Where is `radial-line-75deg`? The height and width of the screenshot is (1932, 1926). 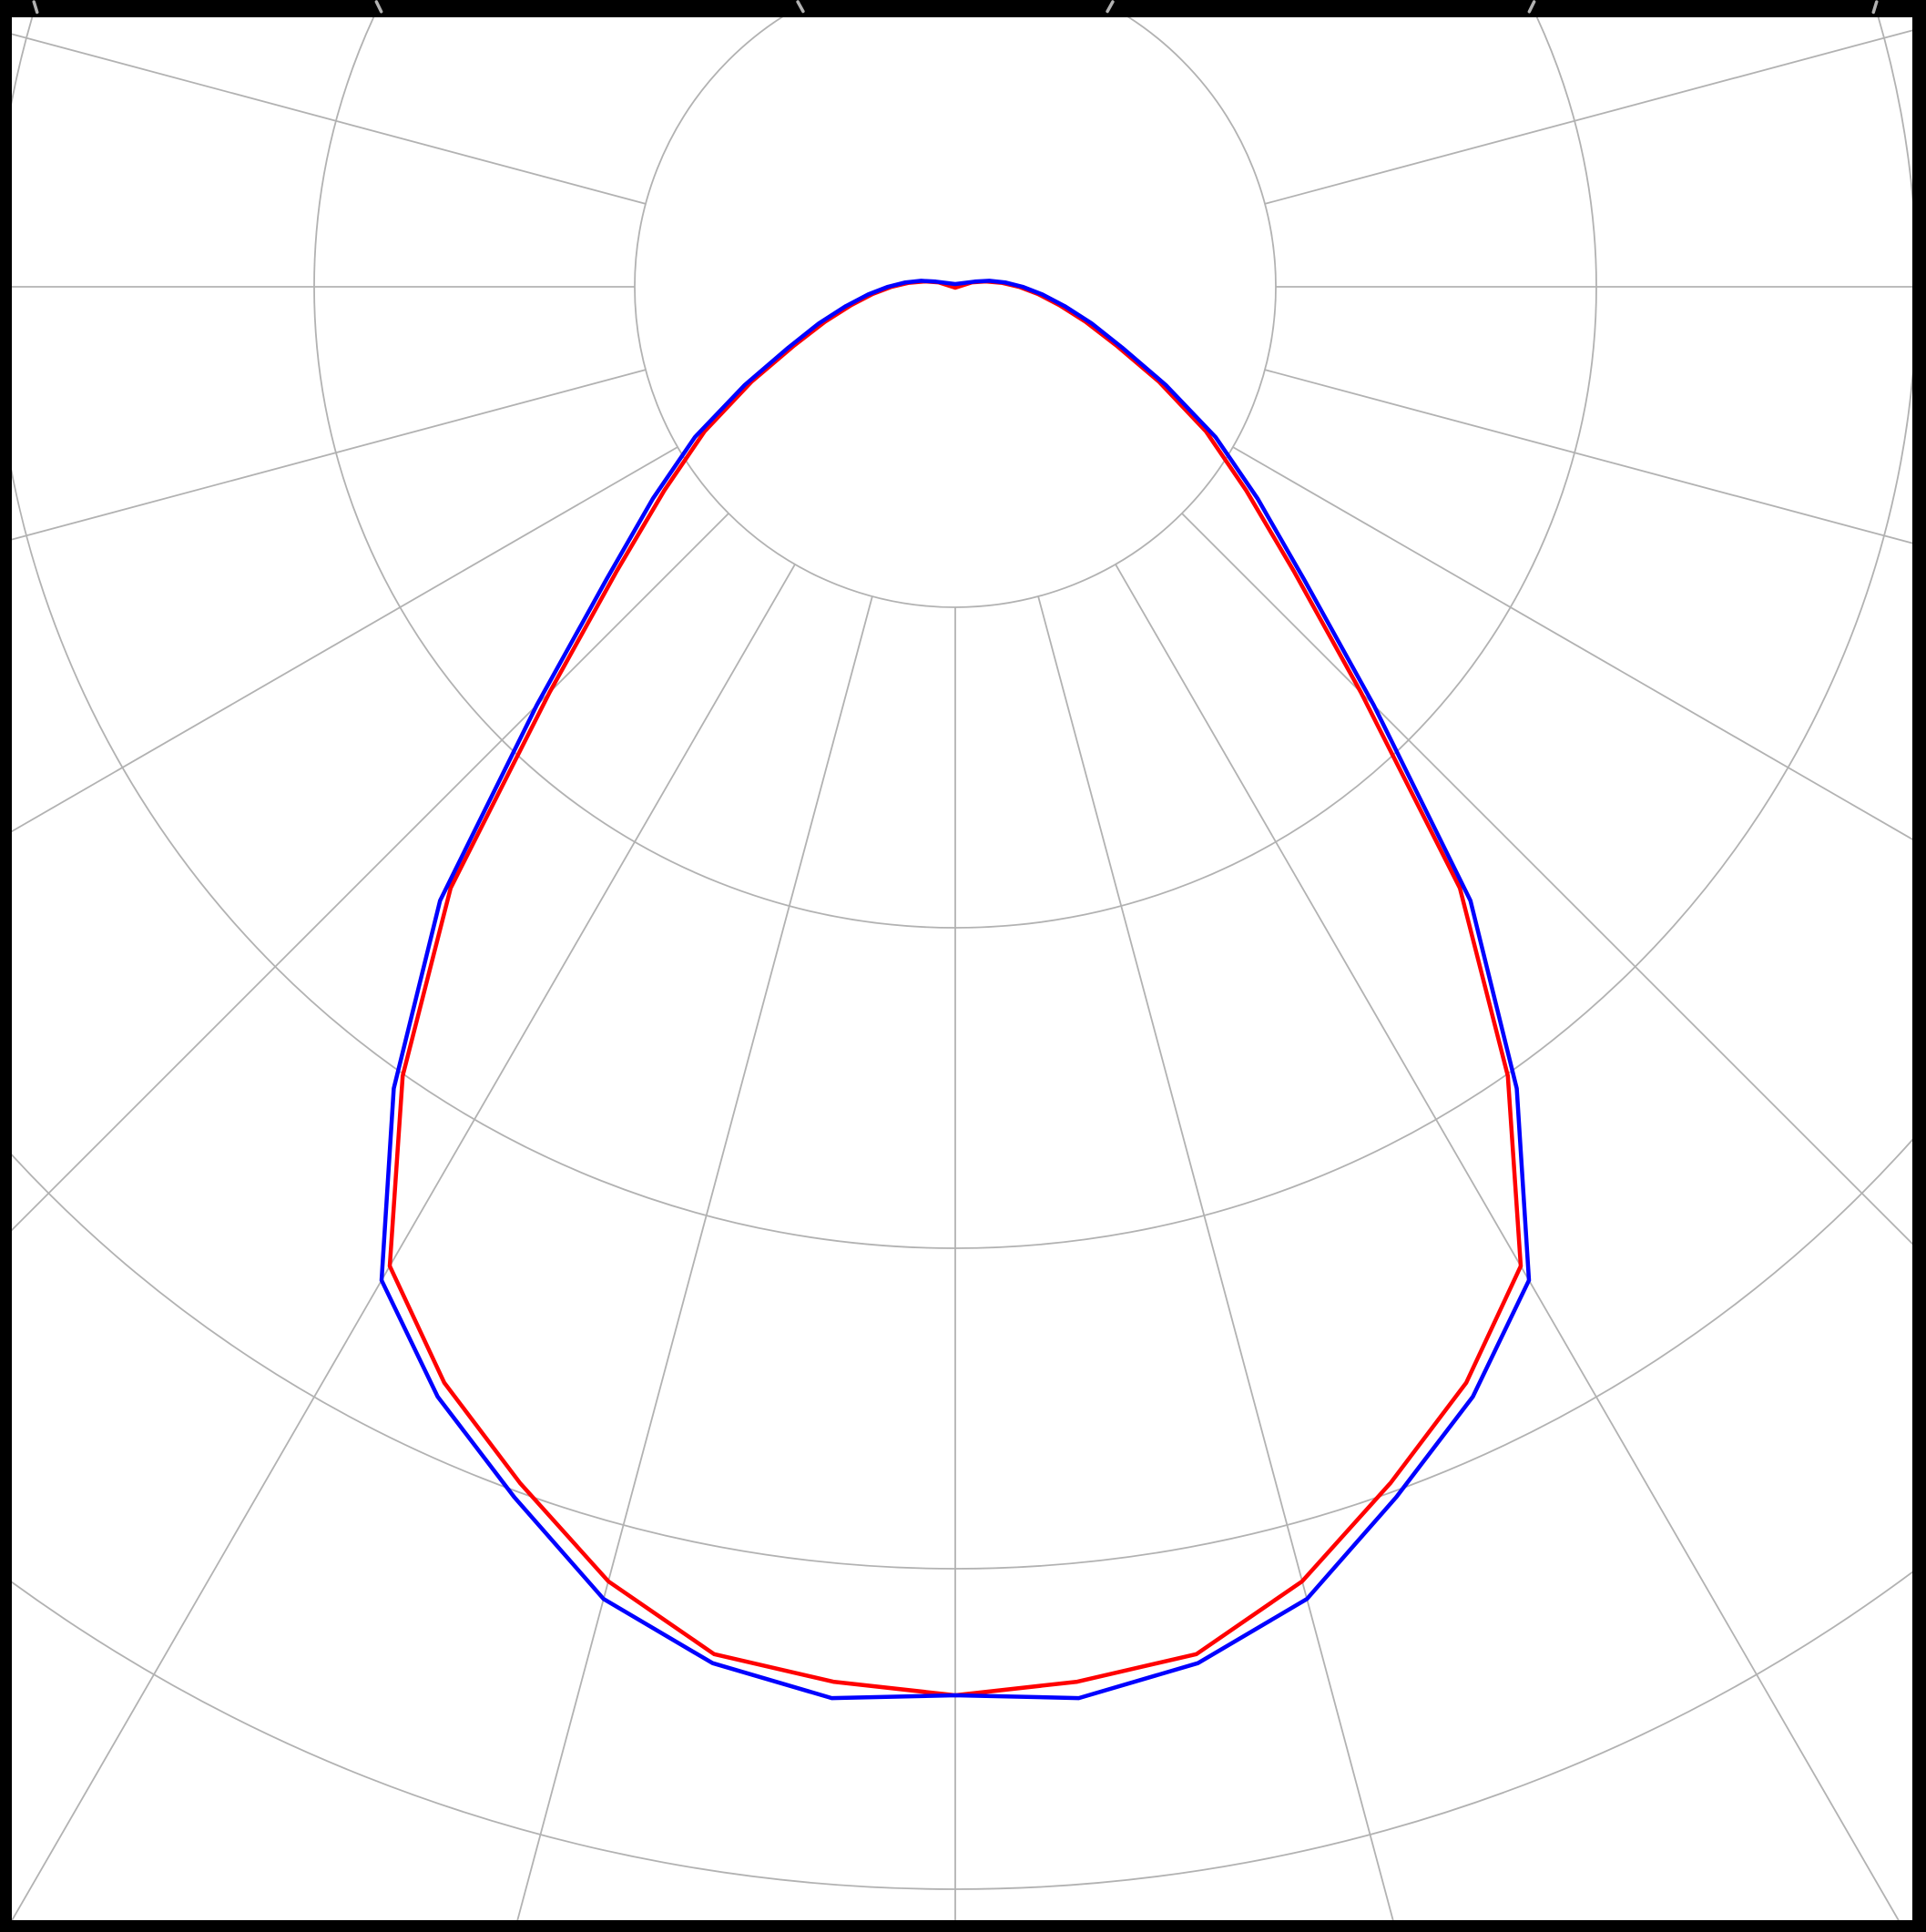
radial-line-75deg is located at coordinates (330, 455).